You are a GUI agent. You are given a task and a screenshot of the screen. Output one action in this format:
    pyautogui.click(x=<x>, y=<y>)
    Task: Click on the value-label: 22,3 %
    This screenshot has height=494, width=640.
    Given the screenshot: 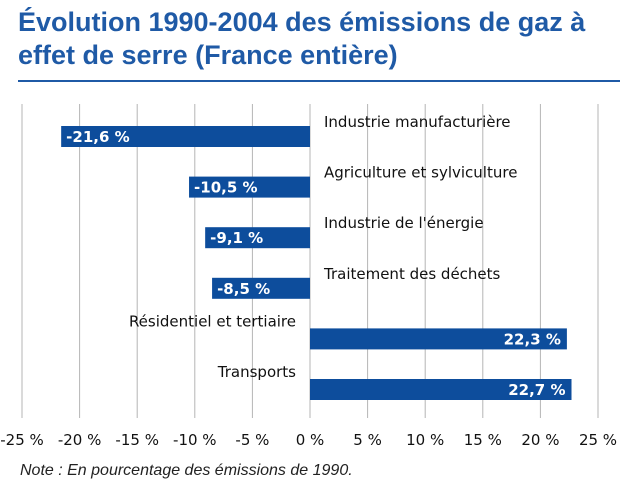 What is the action you would take?
    pyautogui.click(x=532, y=339)
    